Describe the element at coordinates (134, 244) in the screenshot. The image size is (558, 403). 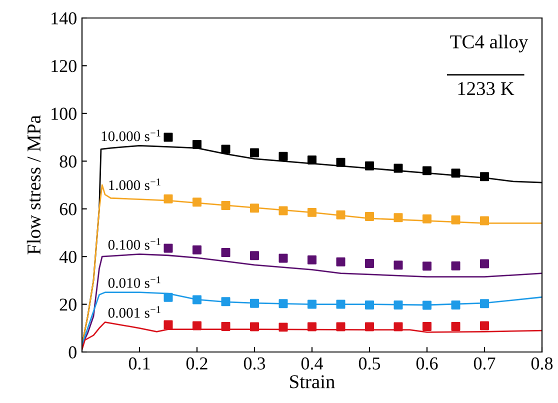
I see `series-label: 0.100 s$^{−1}$` at that location.